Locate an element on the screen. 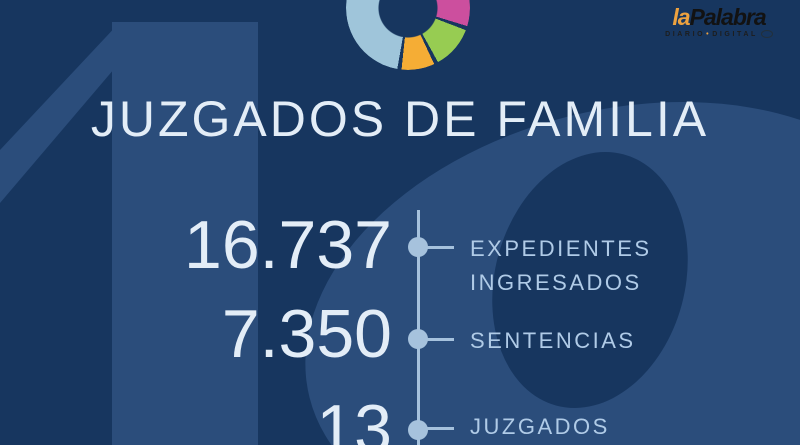 This screenshot has width=800, height=445. logo-tagline: DIARIO • DIGITAL is located at coordinates (719, 34).